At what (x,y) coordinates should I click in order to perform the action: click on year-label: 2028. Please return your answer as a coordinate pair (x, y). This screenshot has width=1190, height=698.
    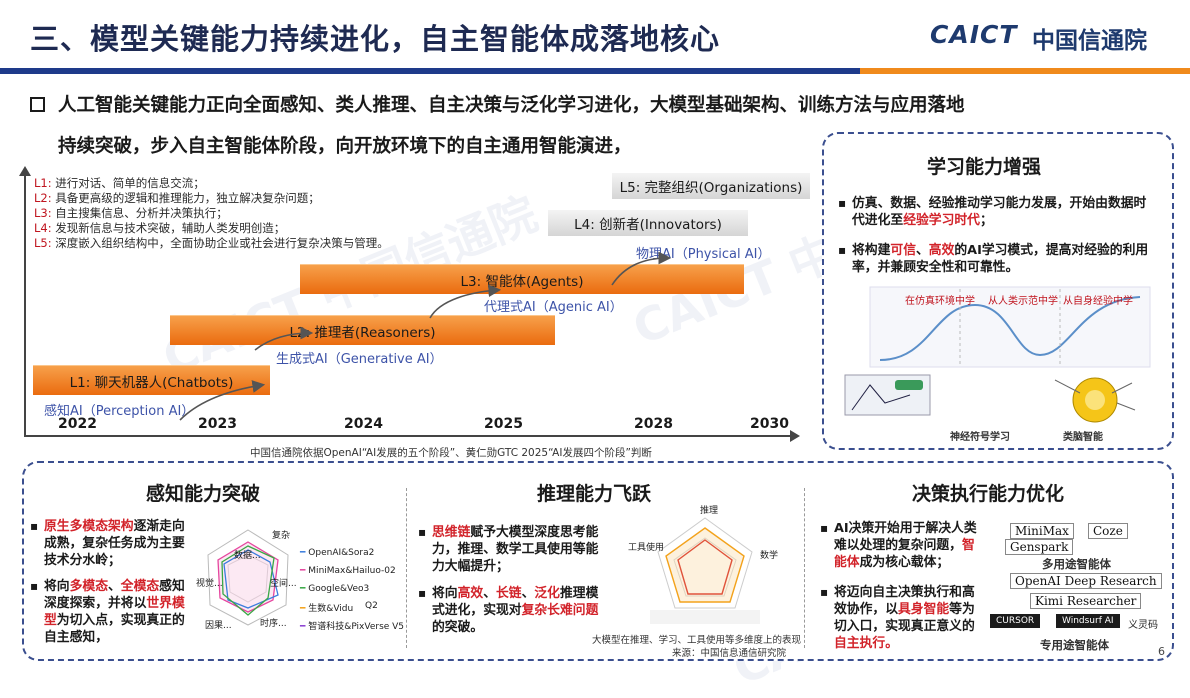
    Looking at the image, I should click on (653, 424).